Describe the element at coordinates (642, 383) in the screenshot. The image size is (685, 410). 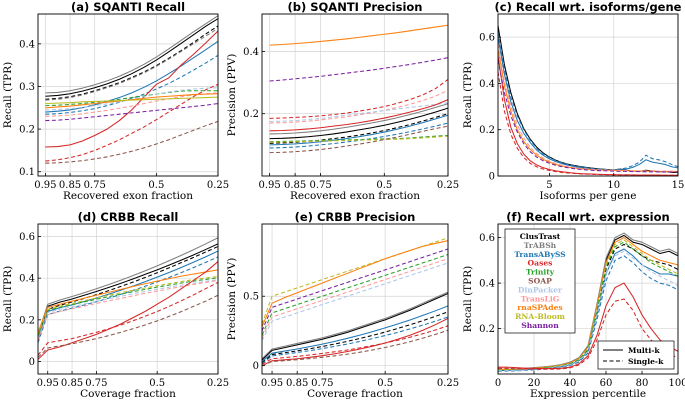
I see `x-tick-label: 80` at that location.